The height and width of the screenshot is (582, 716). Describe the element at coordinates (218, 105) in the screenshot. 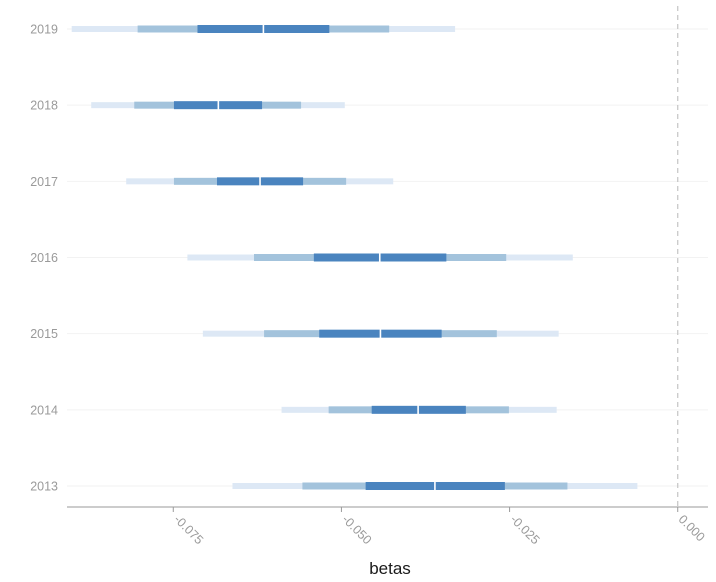

I see `interval-2018` at that location.